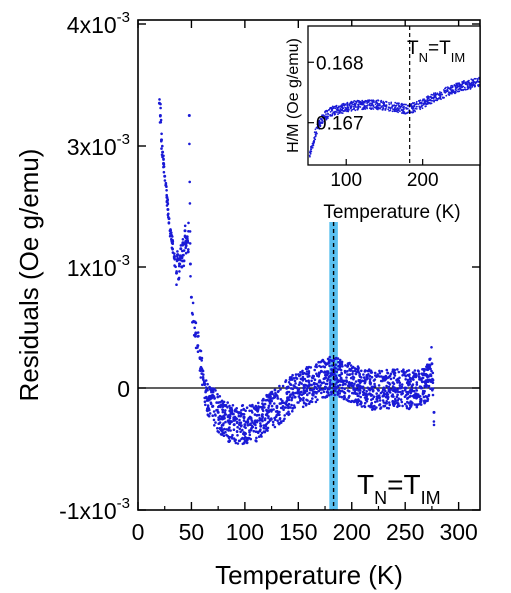 Image resolution: width=511 pixels, height=593 pixels. I want to click on x-tick-label: 250, so click(405, 532).